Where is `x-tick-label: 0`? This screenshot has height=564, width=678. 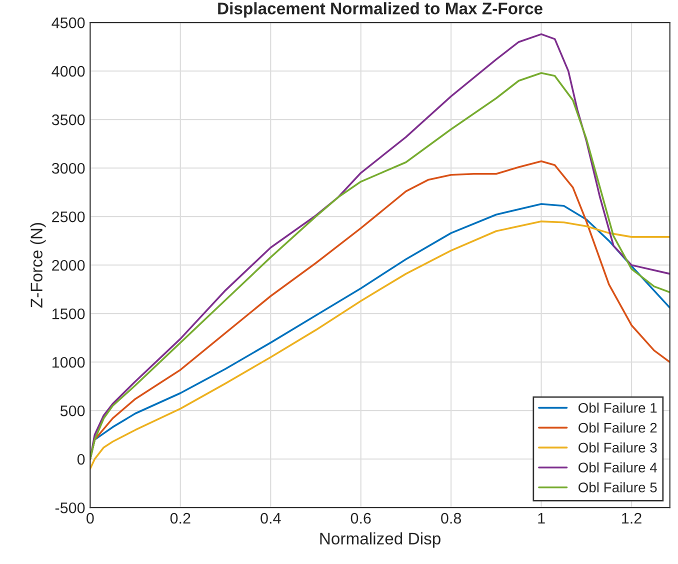 x-tick-label: 0 is located at coordinates (90, 518).